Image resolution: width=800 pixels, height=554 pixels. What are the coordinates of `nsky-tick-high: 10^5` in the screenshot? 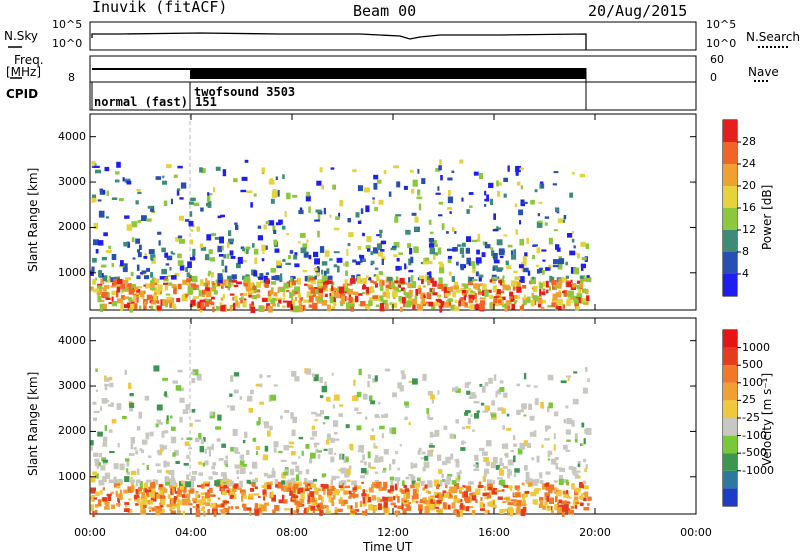 It's located at (67, 24).